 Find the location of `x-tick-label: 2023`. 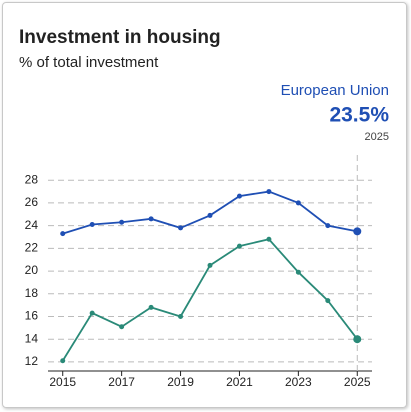

x-tick-label: 2023 is located at coordinates (298, 382).